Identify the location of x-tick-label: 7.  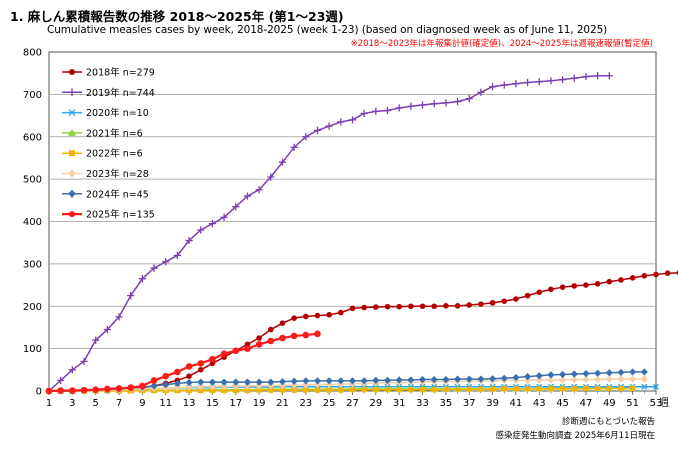
(119, 403).